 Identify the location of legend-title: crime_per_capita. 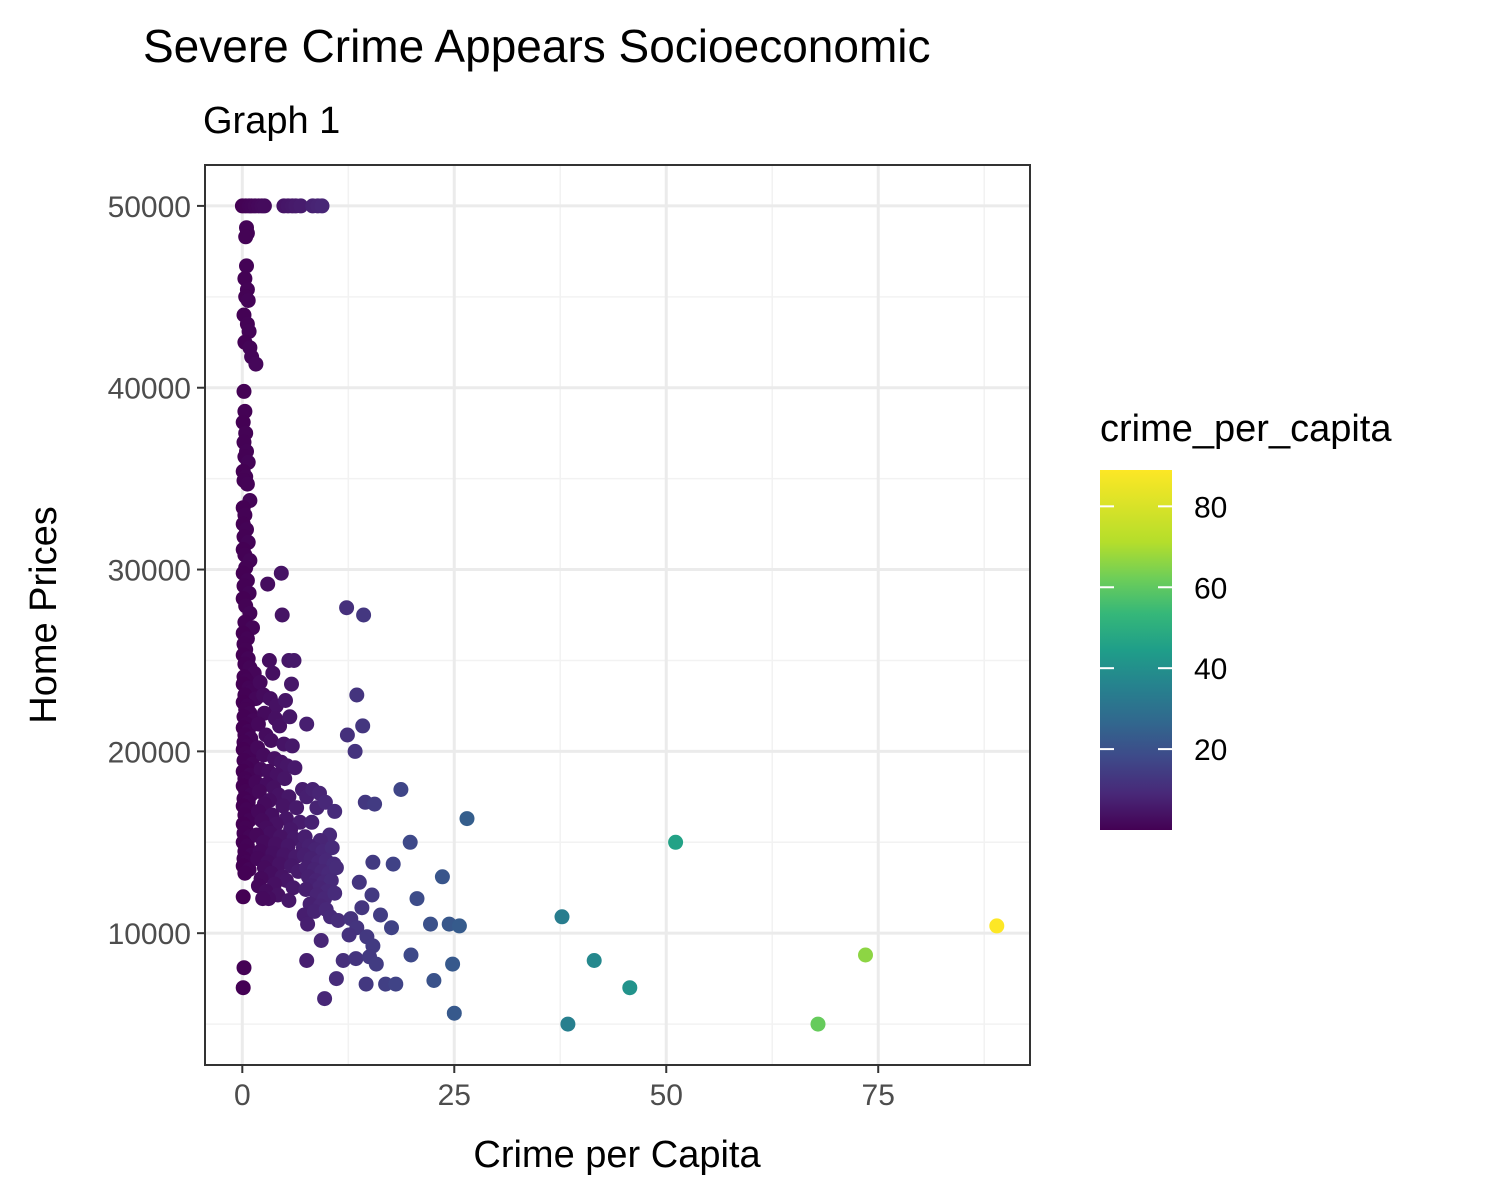
(1246, 429).